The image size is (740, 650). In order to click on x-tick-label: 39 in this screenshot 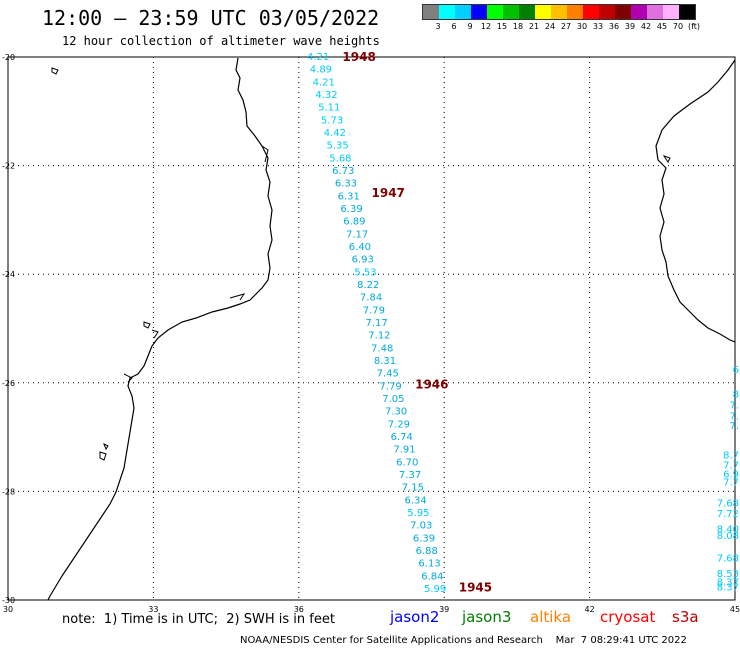, I will do `click(444, 609)`.